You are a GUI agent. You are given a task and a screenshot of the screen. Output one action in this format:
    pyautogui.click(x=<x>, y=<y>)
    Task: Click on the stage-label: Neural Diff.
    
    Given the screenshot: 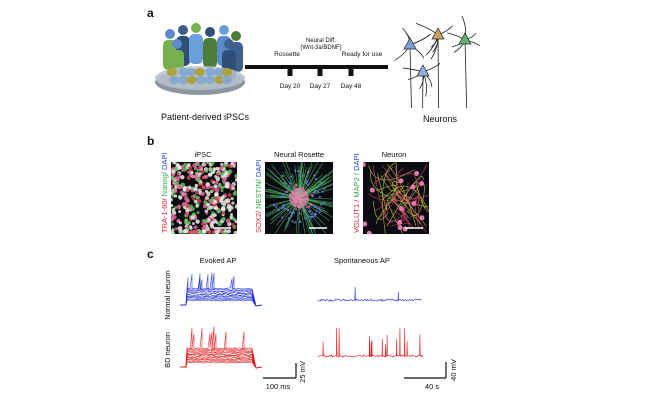 What is the action you would take?
    pyautogui.click(x=321, y=41)
    